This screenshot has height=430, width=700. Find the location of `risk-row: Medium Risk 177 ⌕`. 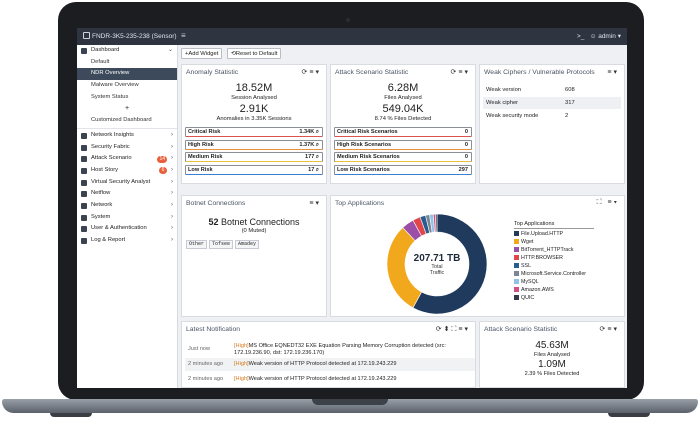

risk-row: Medium Risk 177 ⌕ is located at coordinates (254, 157).